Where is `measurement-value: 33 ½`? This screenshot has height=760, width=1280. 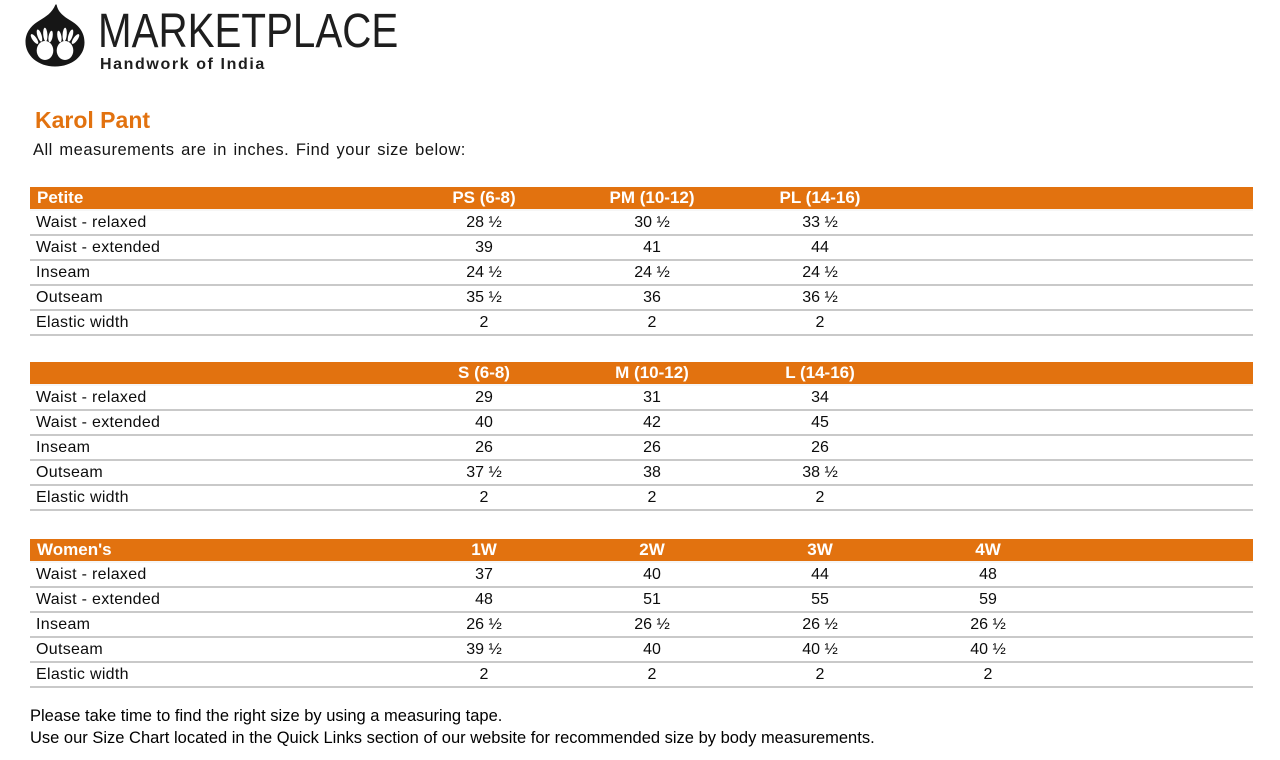 measurement-value: 33 ½ is located at coordinates (820, 222).